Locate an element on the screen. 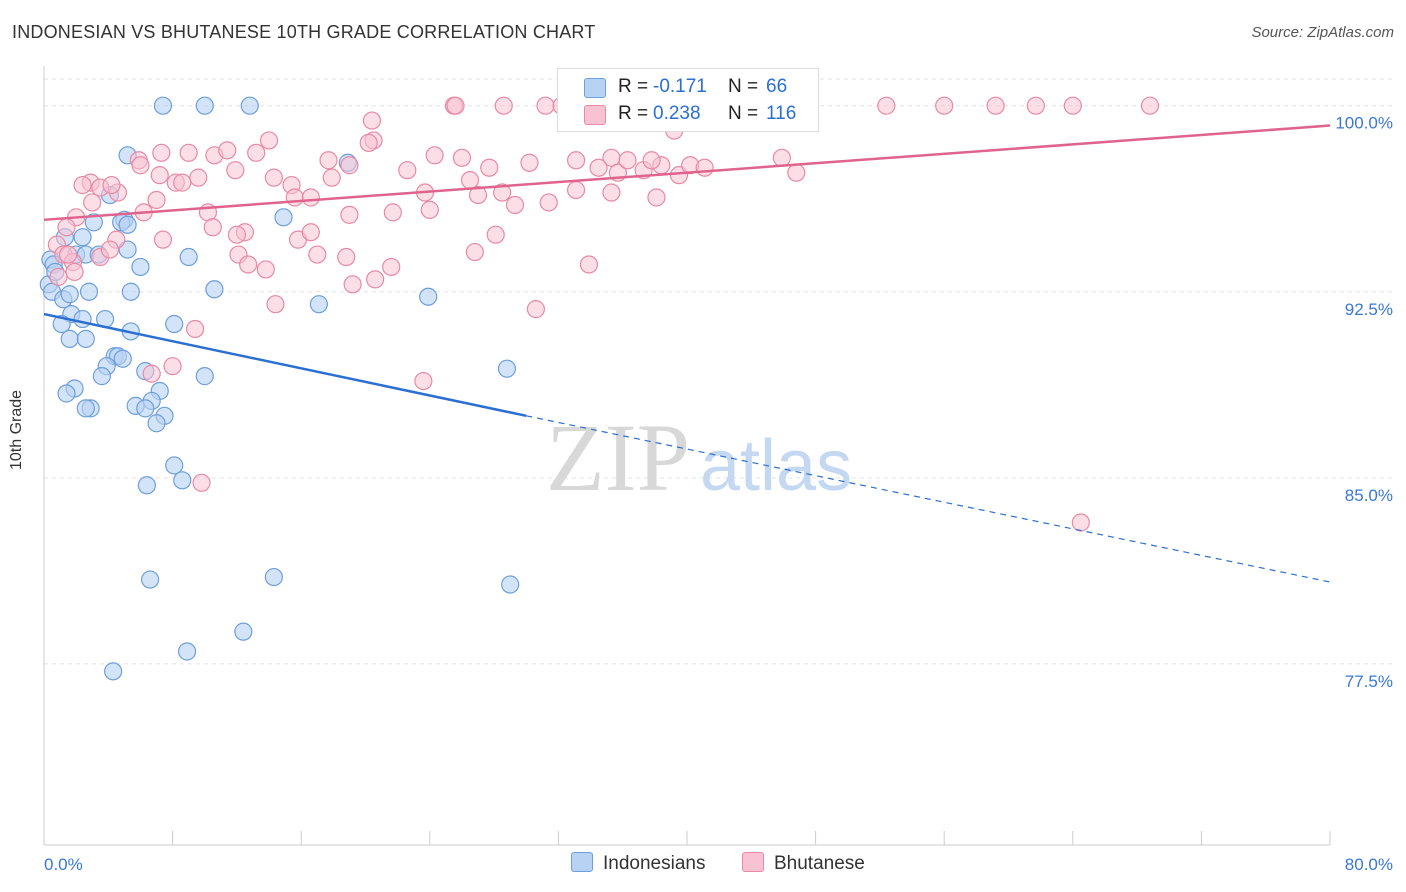 Image resolution: width=1406 pixels, height=892 pixels. y-tick-label: 92.5% is located at coordinates (1369, 309).